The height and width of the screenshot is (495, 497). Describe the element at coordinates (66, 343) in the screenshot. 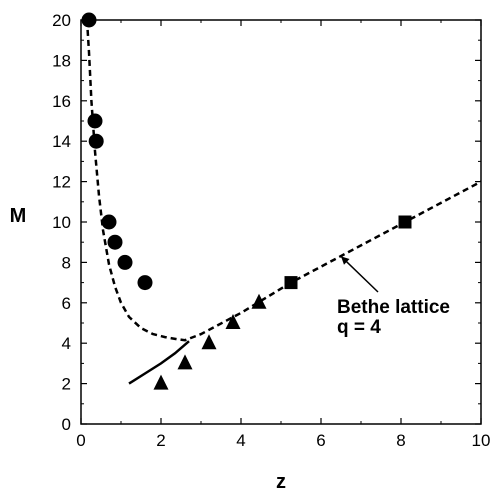

I see `y-tick-label: 4` at that location.